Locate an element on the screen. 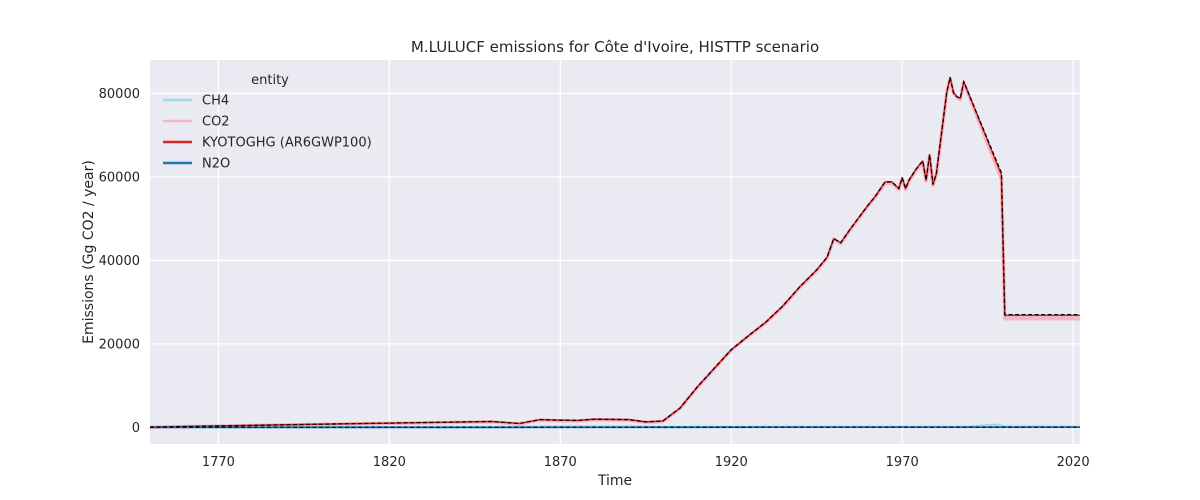 The width and height of the screenshot is (1200, 500). x-tick-label: 2020 is located at coordinates (1073, 462).